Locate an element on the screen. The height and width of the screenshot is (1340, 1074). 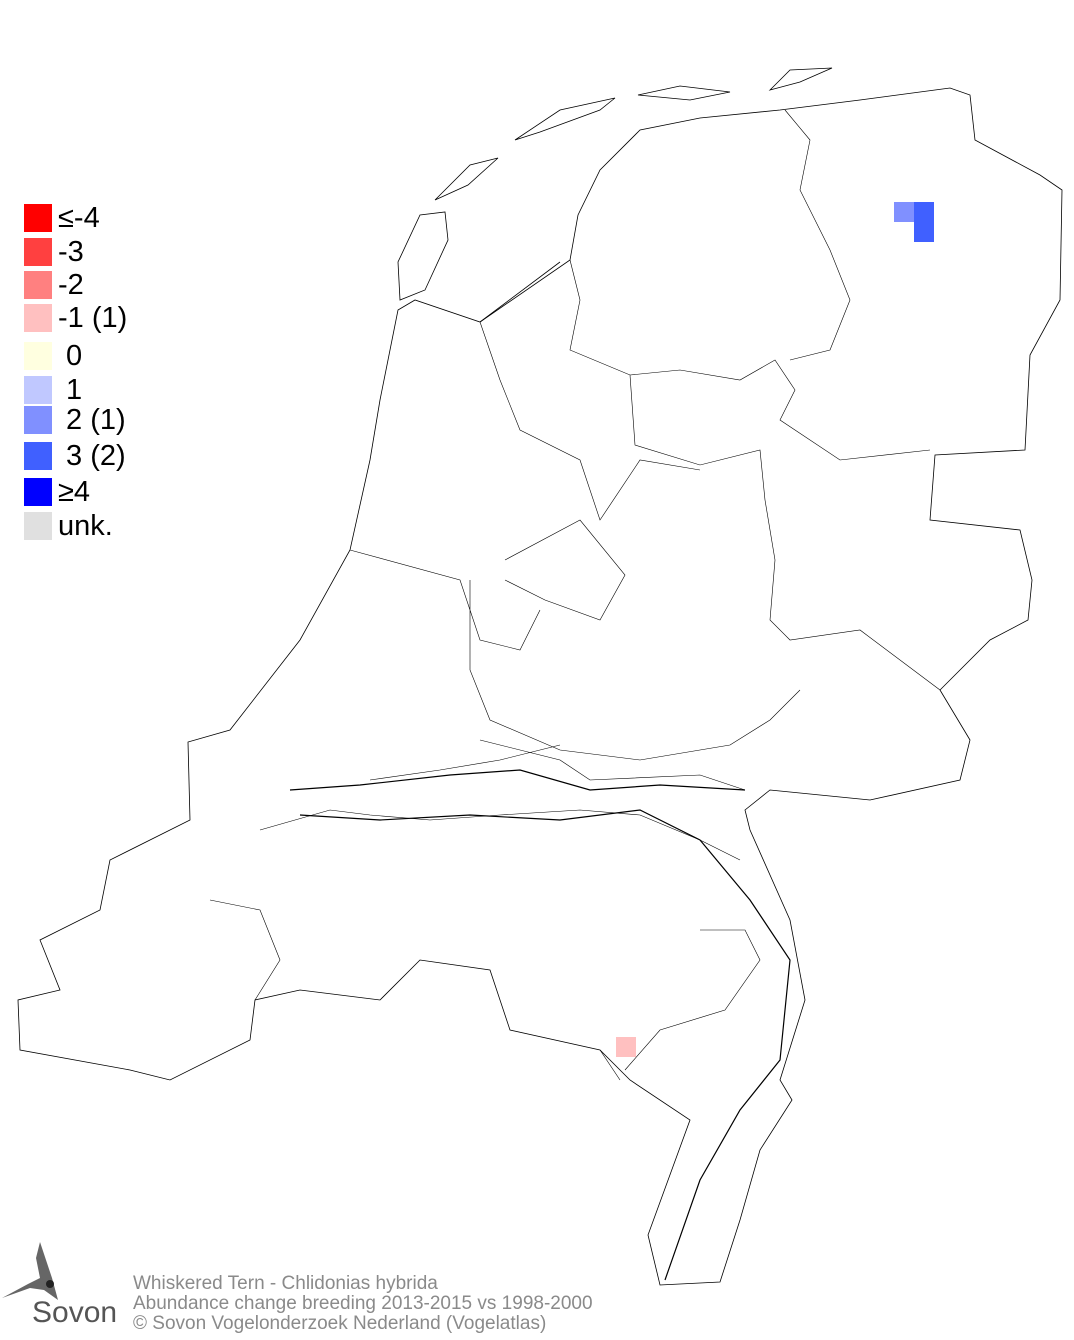
legend-label: 2 (1) is located at coordinates (92, 420).